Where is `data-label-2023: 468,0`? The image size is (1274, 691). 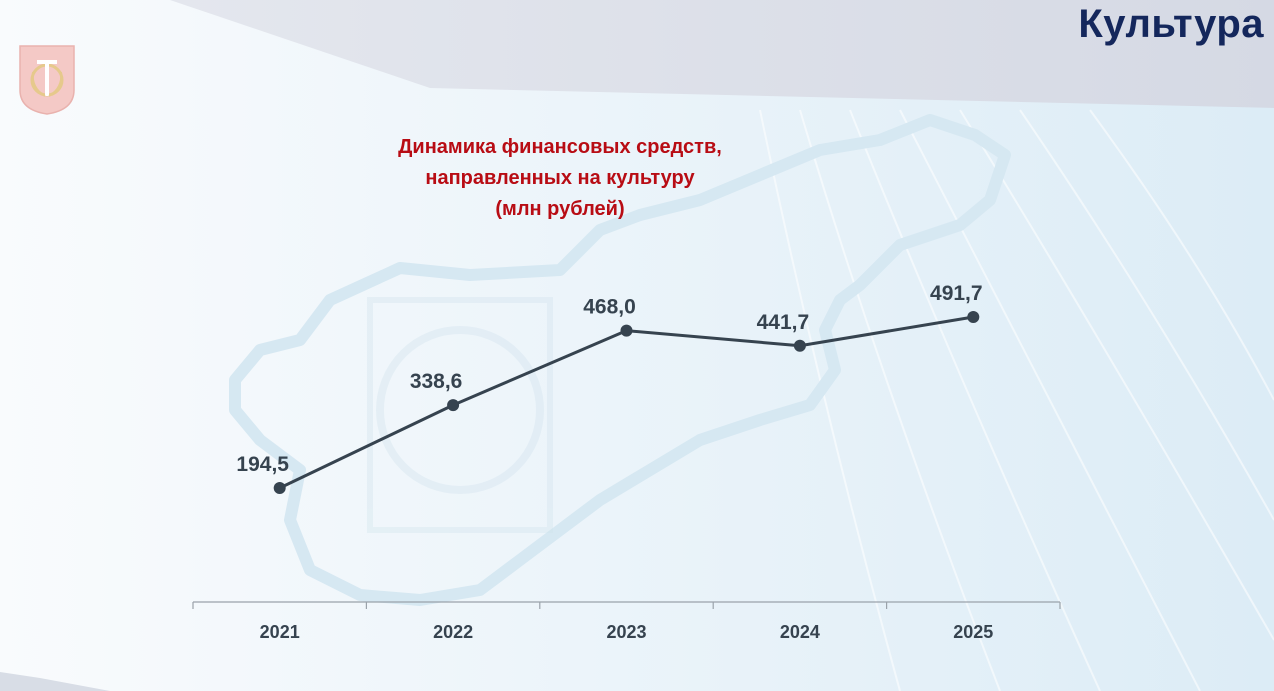
data-label-2023: 468,0 is located at coordinates (609, 307).